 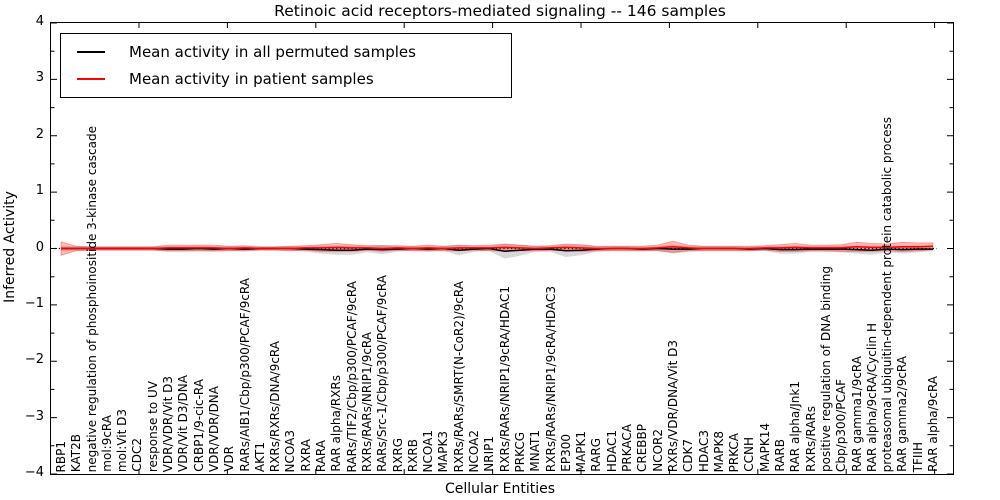 What do you see at coordinates (168, 423) in the screenshot?
I see `x-tick-label: VDR/VDR/Vit D3` at bounding box center [168, 423].